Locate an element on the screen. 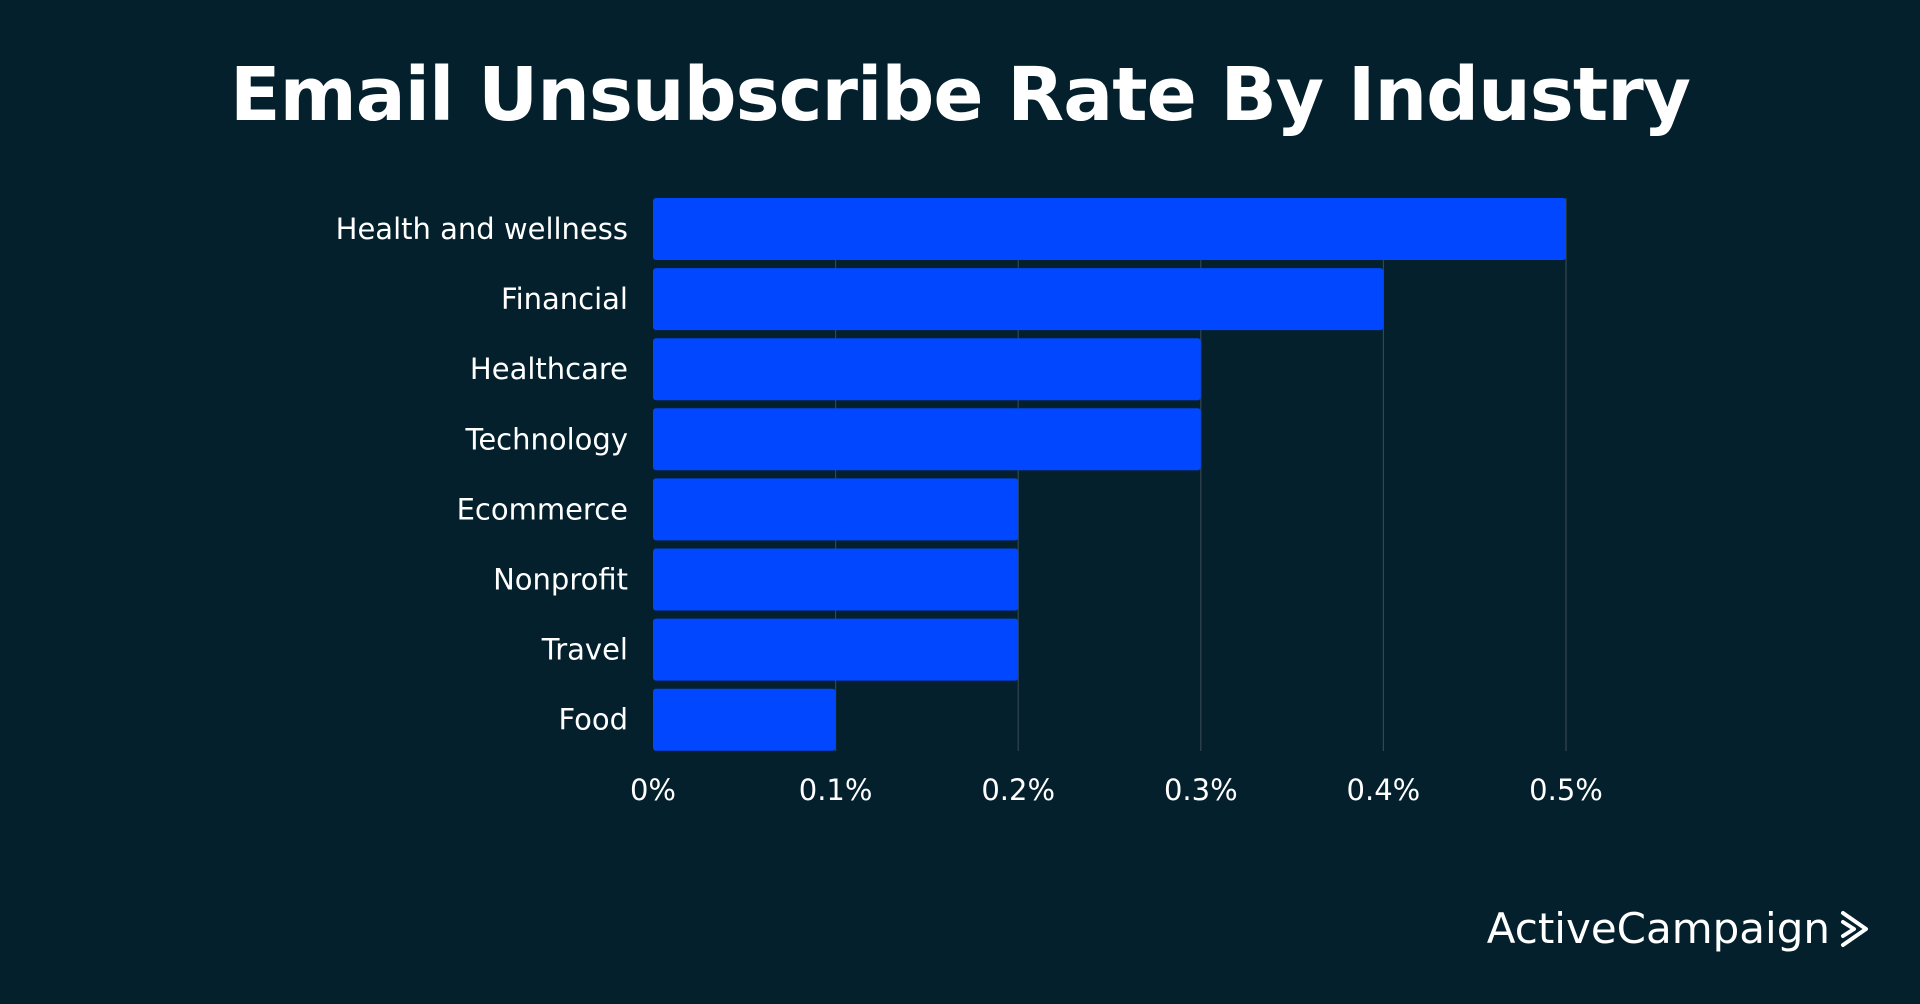 The width and height of the screenshot is (1920, 1004). category-label: Health and wellness is located at coordinates (482, 229).